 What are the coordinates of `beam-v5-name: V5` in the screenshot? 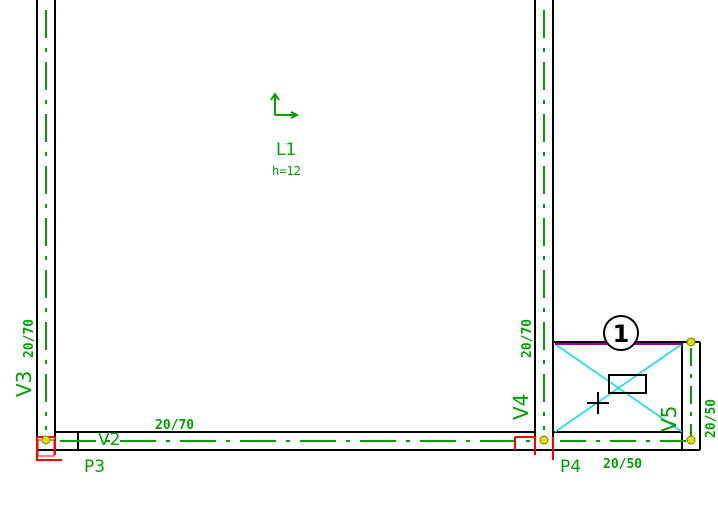 It's located at (669, 419).